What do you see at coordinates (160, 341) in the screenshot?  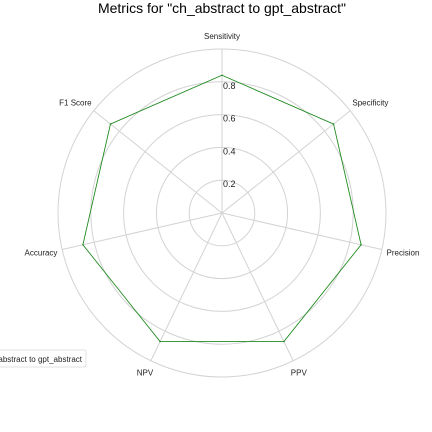 I see `data-point-npv` at bounding box center [160, 341].